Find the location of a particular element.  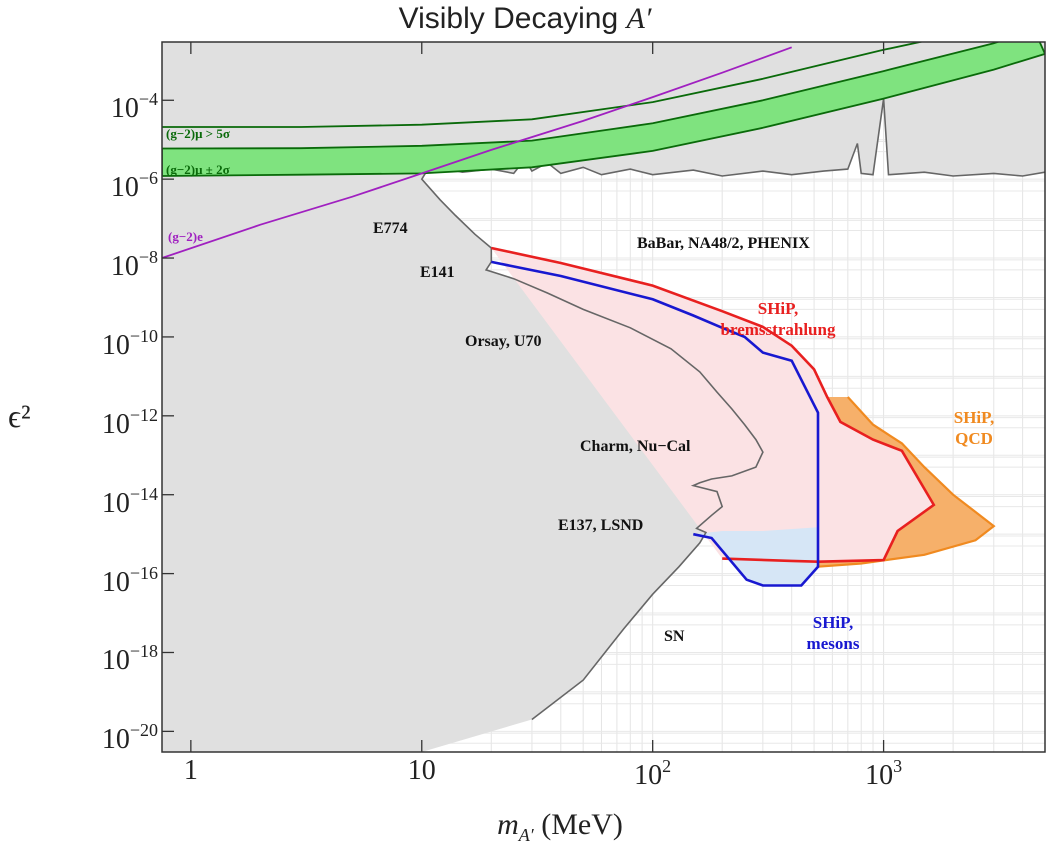

annotation-label: E141 is located at coordinates (437, 272).